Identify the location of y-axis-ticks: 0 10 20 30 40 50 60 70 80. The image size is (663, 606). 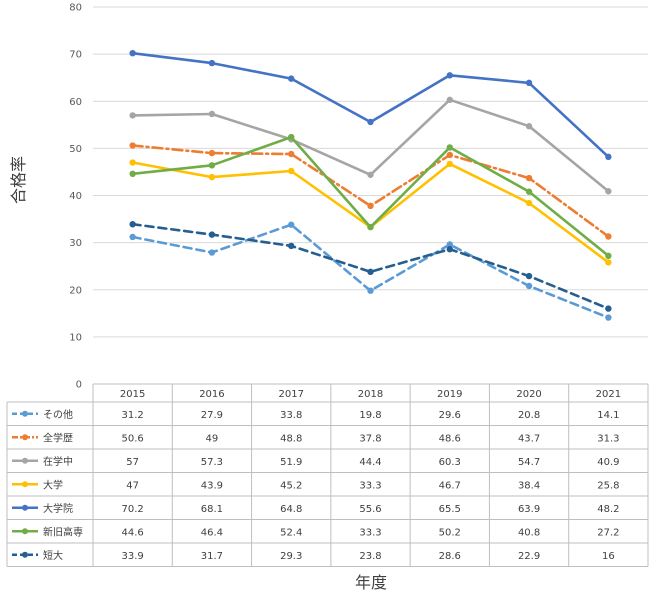
(75, 197).